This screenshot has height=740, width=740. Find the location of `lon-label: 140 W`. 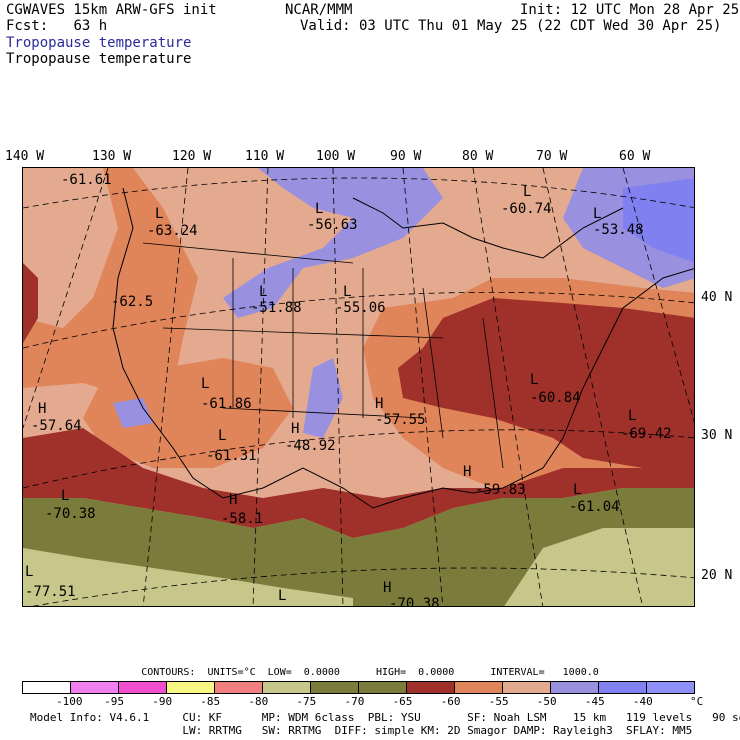

lon-label: 140 W is located at coordinates (25, 156).